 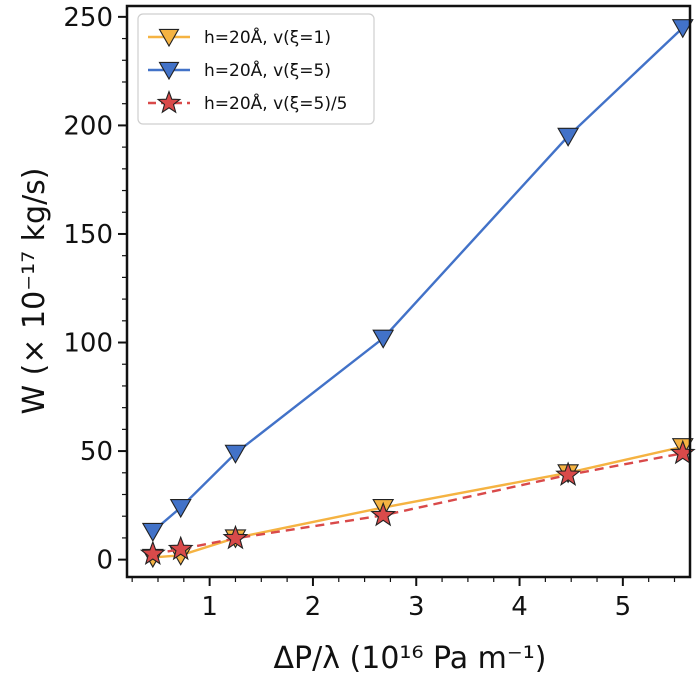 What do you see at coordinates (519, 607) in the screenshot?
I see `x-tick-label: 4` at bounding box center [519, 607].